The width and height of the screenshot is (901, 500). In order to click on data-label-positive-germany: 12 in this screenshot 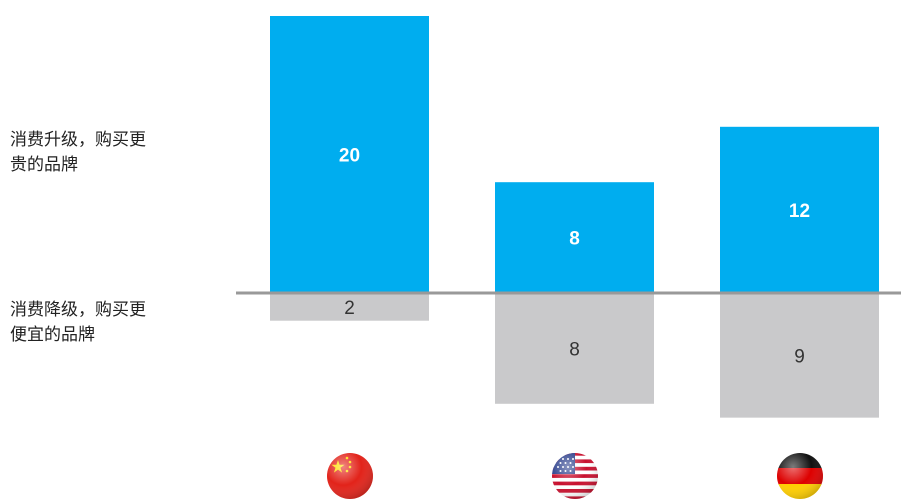, I will do `click(799, 211)`.